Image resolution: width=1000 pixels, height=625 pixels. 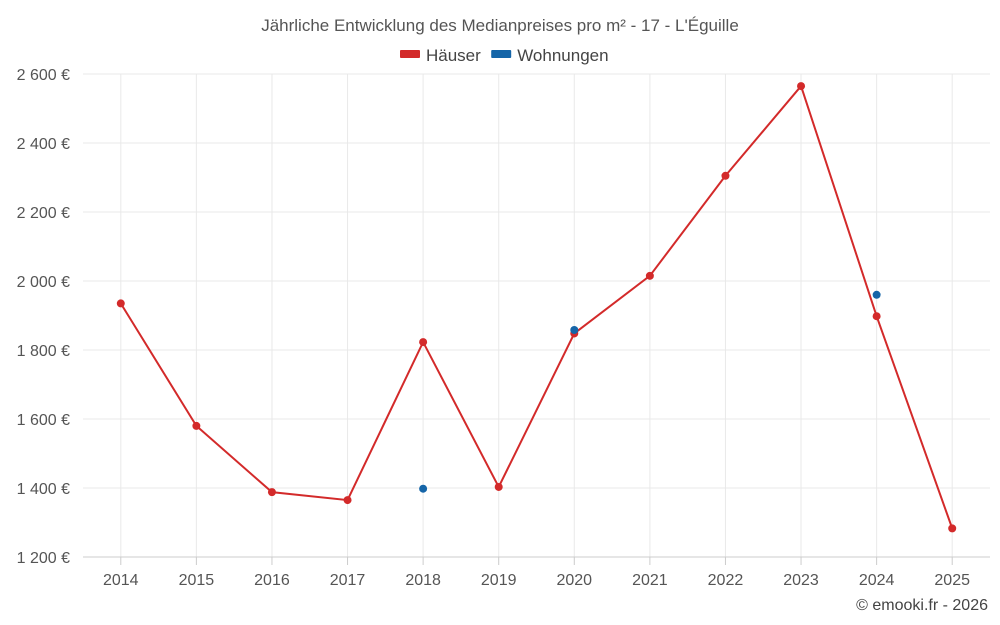 I want to click on y-tick-label: 1 200 €, so click(x=43, y=558).